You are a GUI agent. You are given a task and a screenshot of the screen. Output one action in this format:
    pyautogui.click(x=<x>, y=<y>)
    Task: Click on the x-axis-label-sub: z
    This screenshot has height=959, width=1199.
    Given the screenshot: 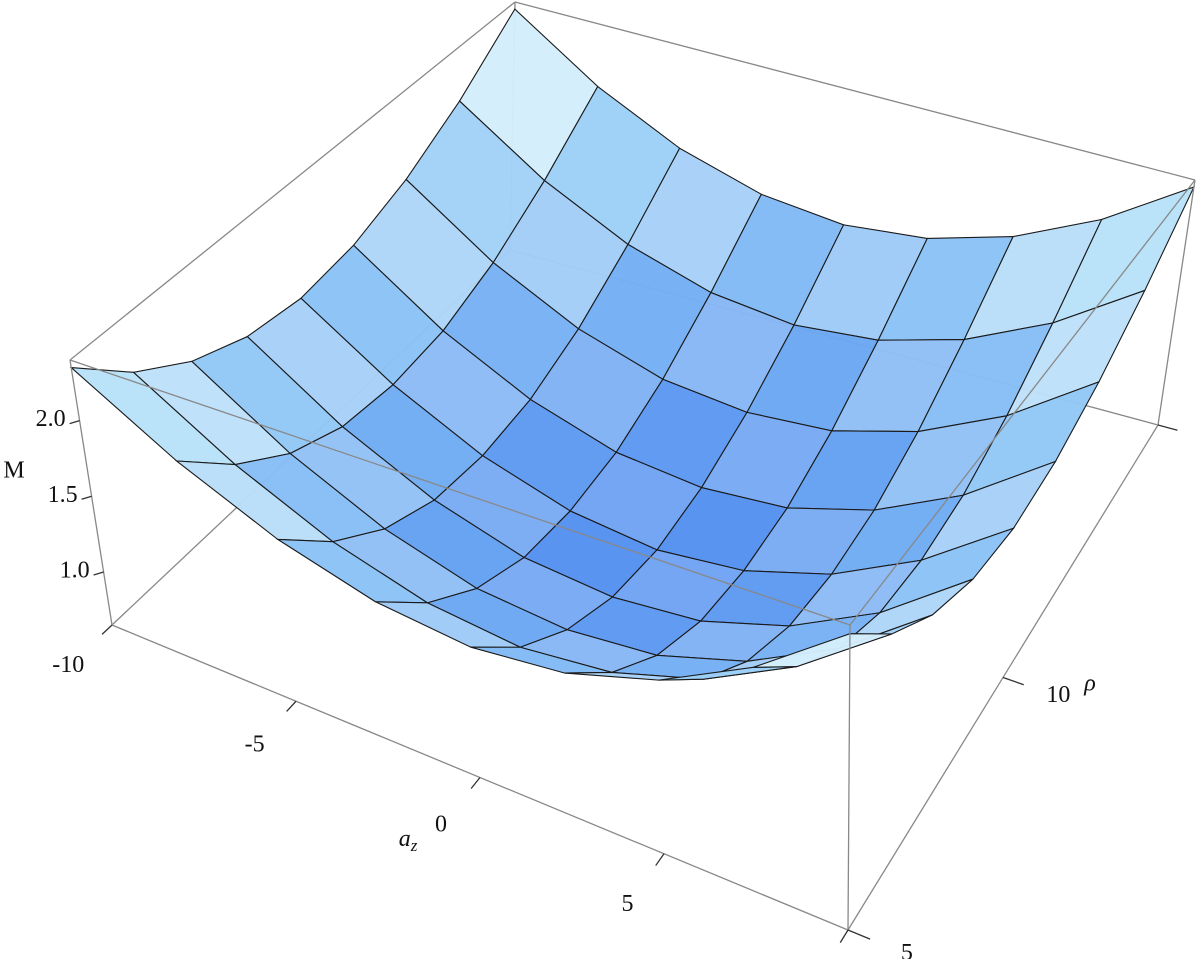 What is the action you would take?
    pyautogui.click(x=414, y=845)
    